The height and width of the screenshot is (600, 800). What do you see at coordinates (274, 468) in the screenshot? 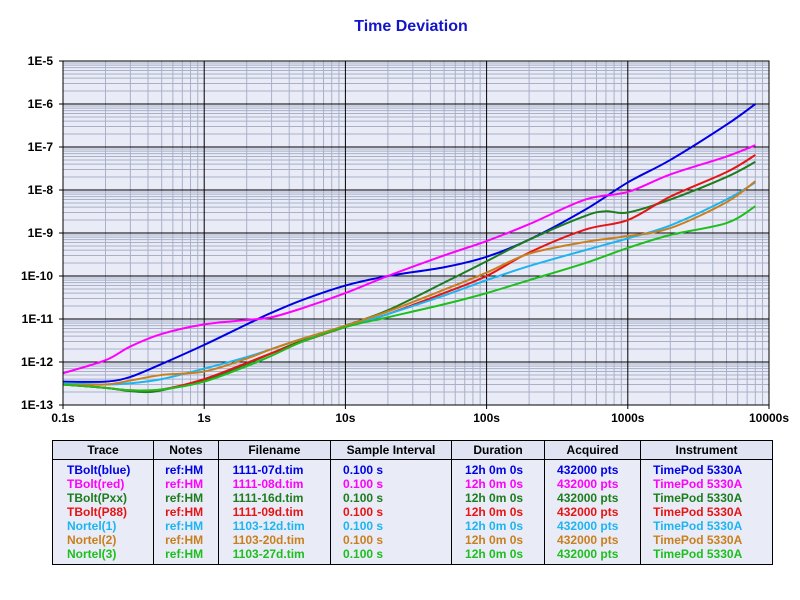
I see `legend-cell-filename: 1111-07d.tim` at bounding box center [274, 468].